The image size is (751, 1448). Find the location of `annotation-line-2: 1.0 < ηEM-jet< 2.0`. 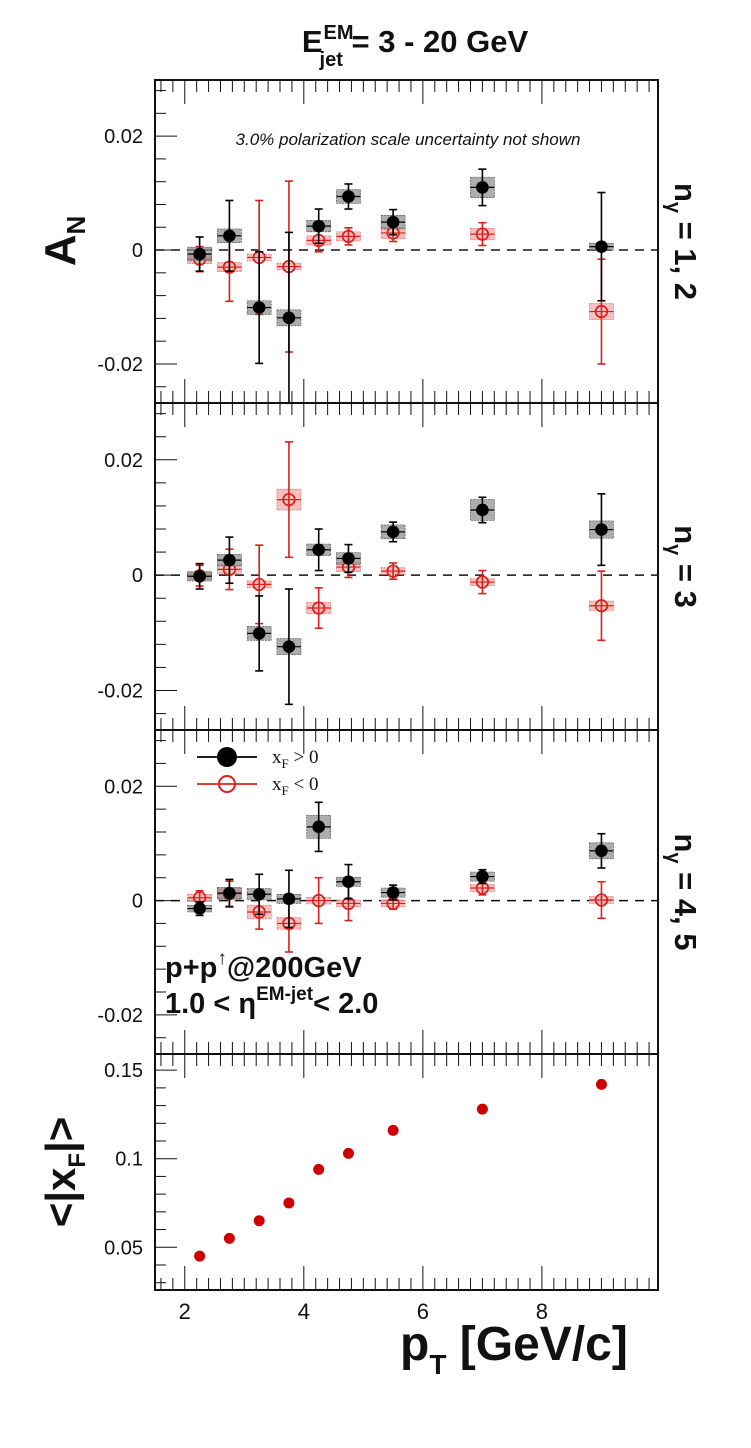

annotation-line-2: 1.0 < ηEM-jet< 2.0 is located at coordinates (271, 1002).